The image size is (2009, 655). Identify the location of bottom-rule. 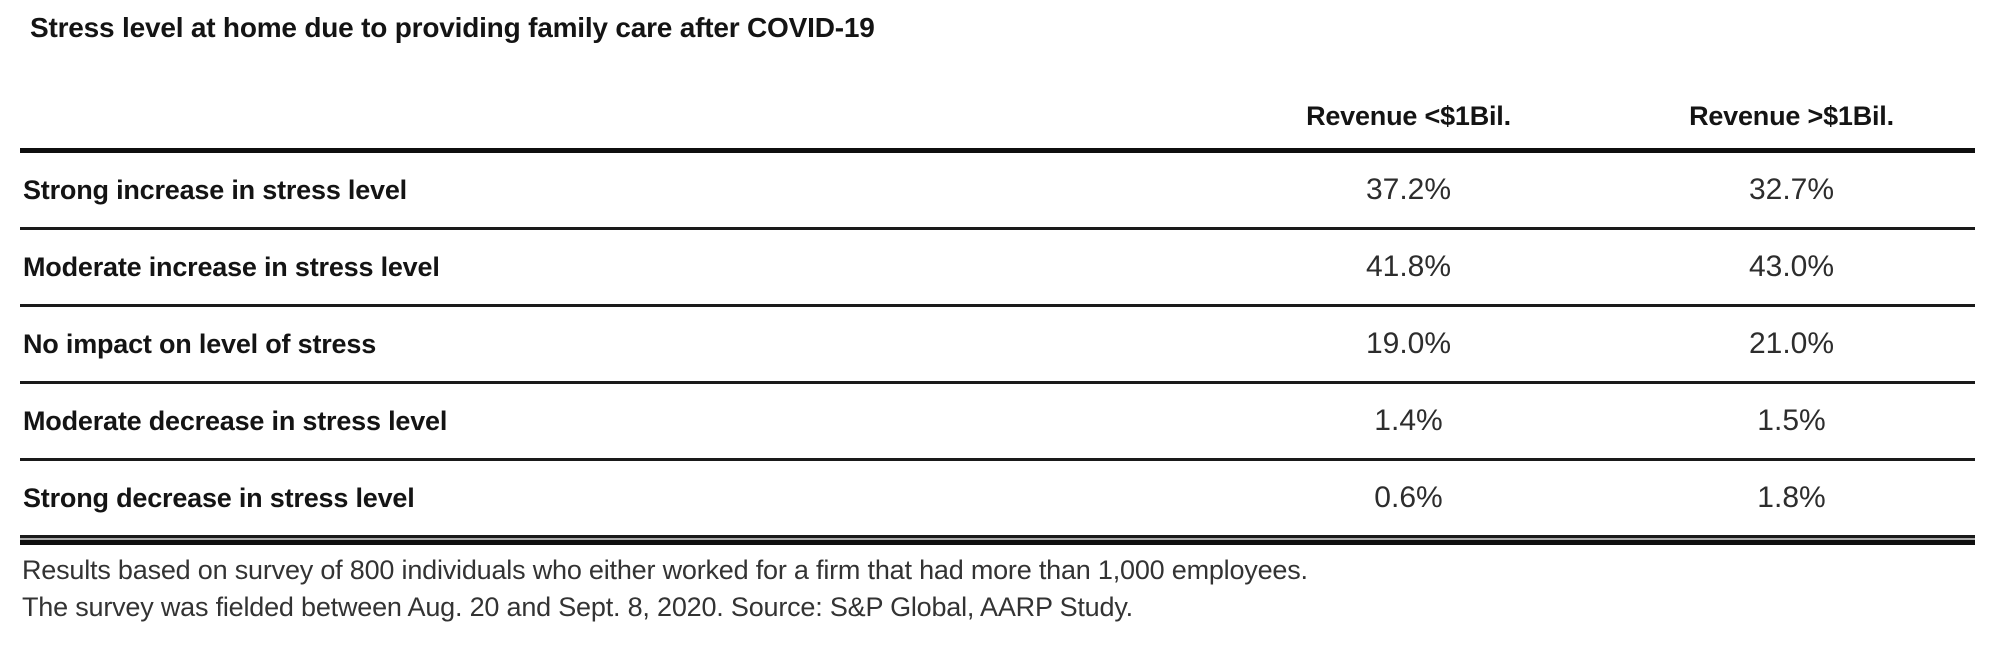
(997, 542).